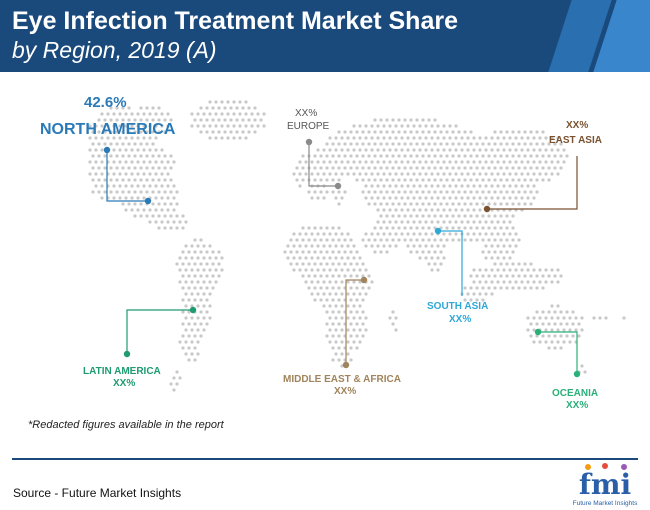 This screenshot has width=650, height=510. Describe the element at coordinates (308, 126) in the screenshot. I see `europe-label: EUROPE` at that location.